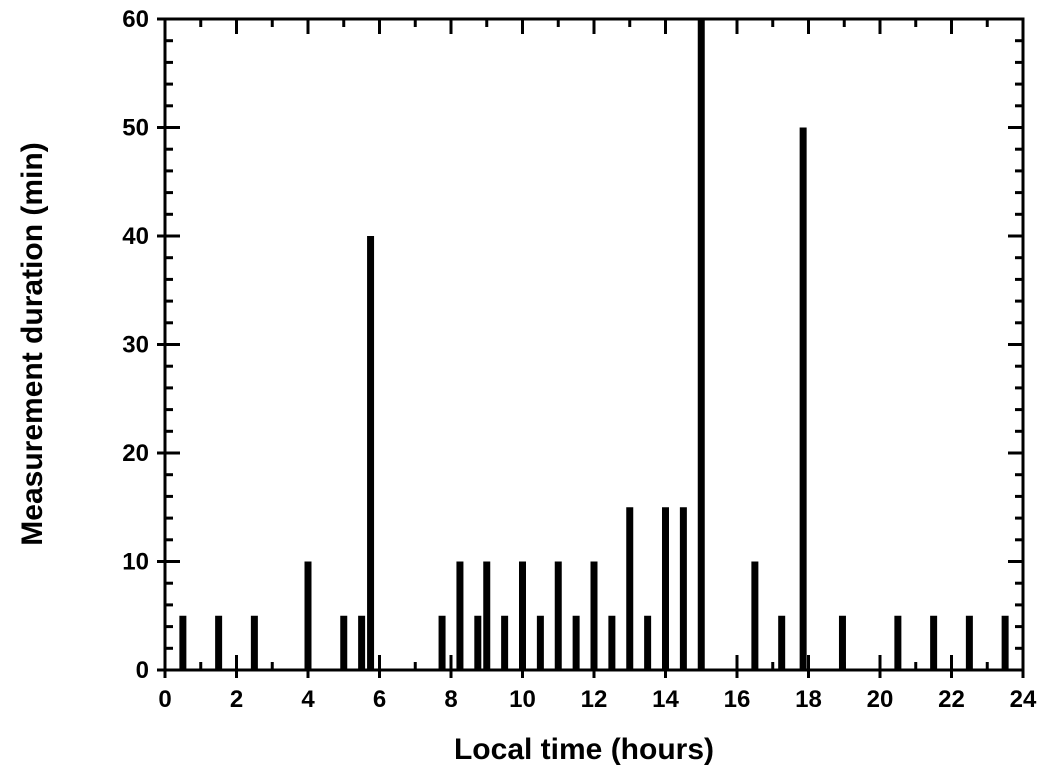 The image size is (1047, 767). What do you see at coordinates (450, 699) in the screenshot?
I see `x-tick-label: 8` at bounding box center [450, 699].